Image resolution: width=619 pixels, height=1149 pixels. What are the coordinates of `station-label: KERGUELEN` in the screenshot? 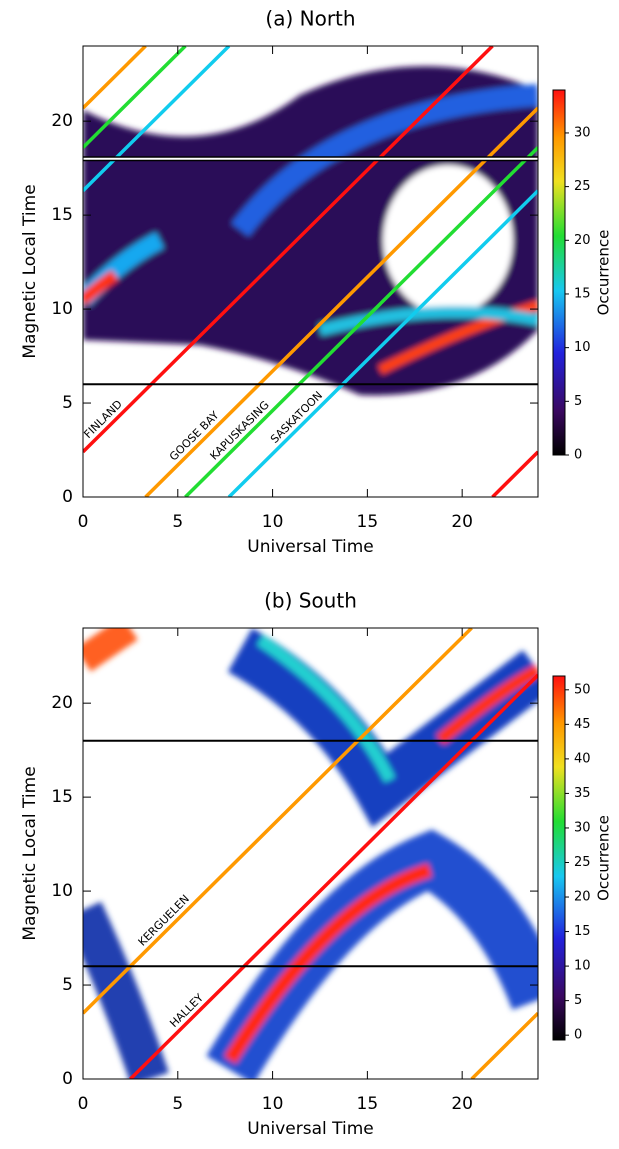 It's located at (164, 920).